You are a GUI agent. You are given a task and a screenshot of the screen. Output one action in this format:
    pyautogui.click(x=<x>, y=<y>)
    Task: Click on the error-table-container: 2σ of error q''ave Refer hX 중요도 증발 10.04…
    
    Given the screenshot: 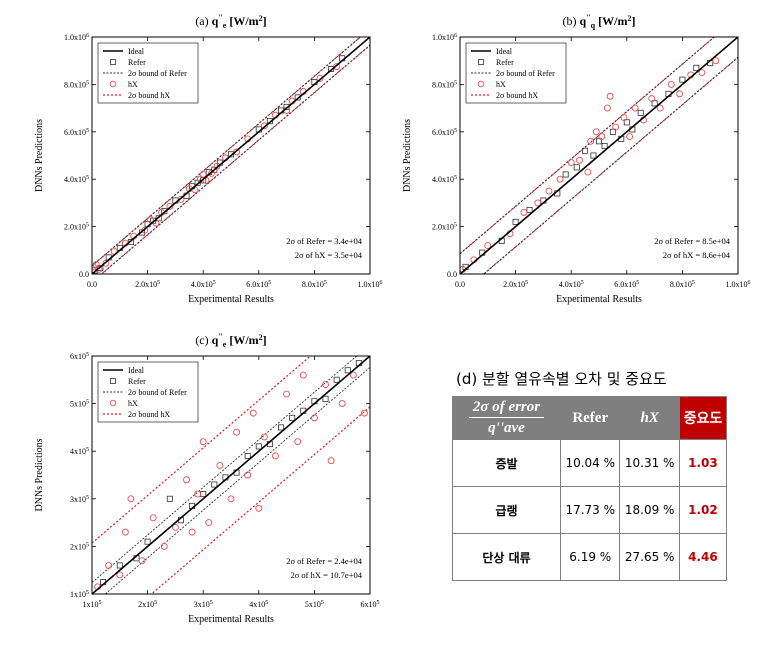 What is the action you would take?
    pyautogui.click(x=590, y=488)
    